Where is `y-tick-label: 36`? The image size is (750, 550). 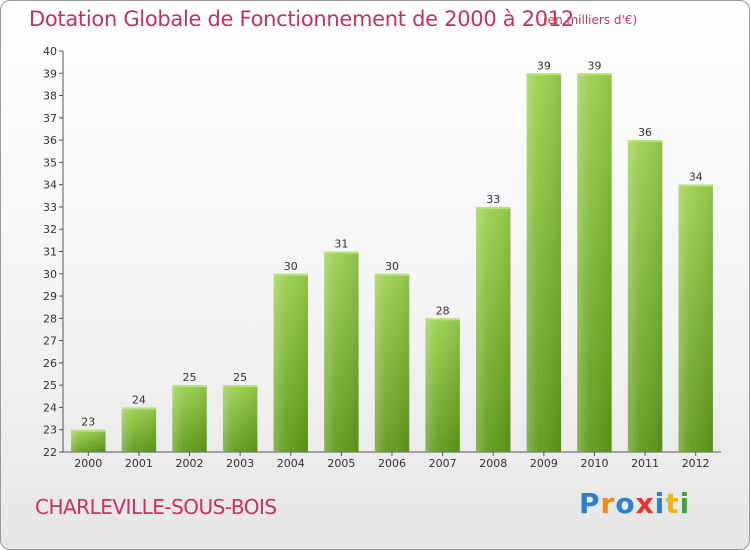
y-tick-label: 36 is located at coordinates (50, 140).